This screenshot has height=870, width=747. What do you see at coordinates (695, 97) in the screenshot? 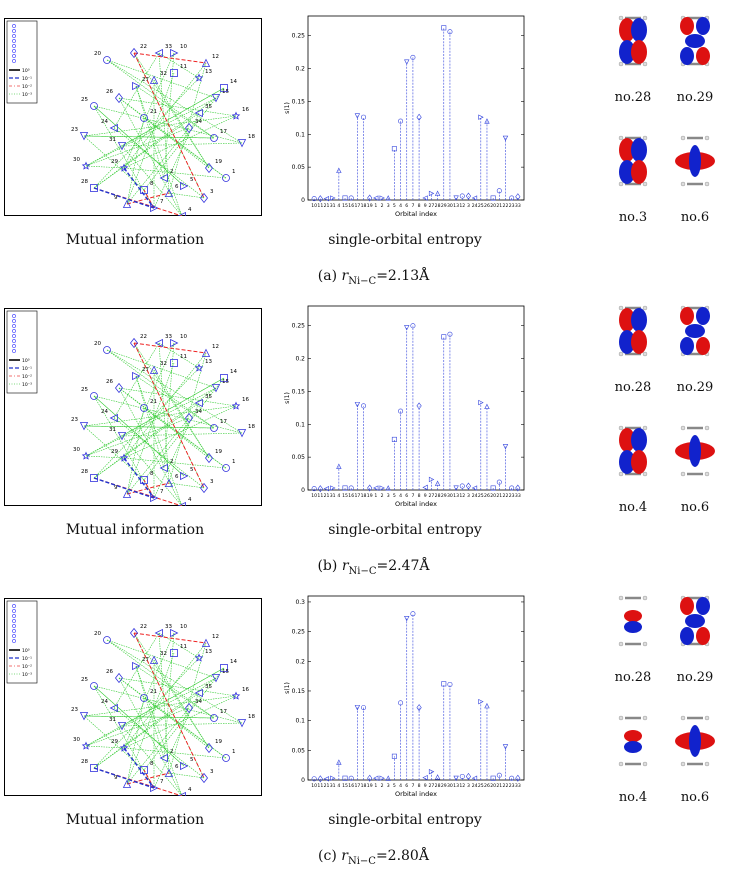
I see `orbital-label: no.29` at bounding box center [695, 97].